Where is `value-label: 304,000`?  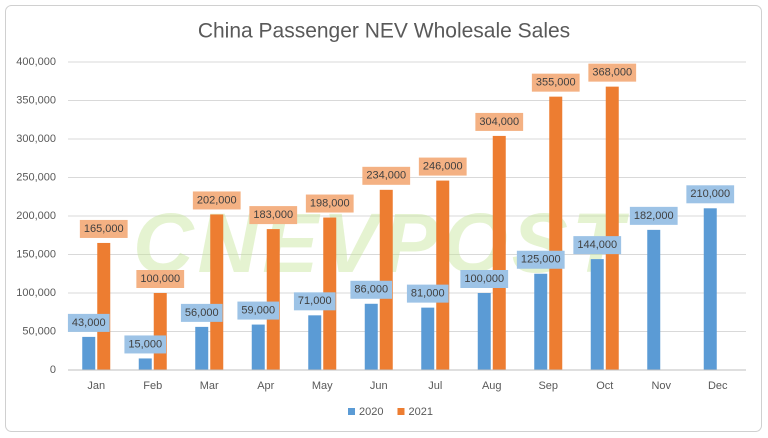
value-label: 304,000 is located at coordinates (499, 122).